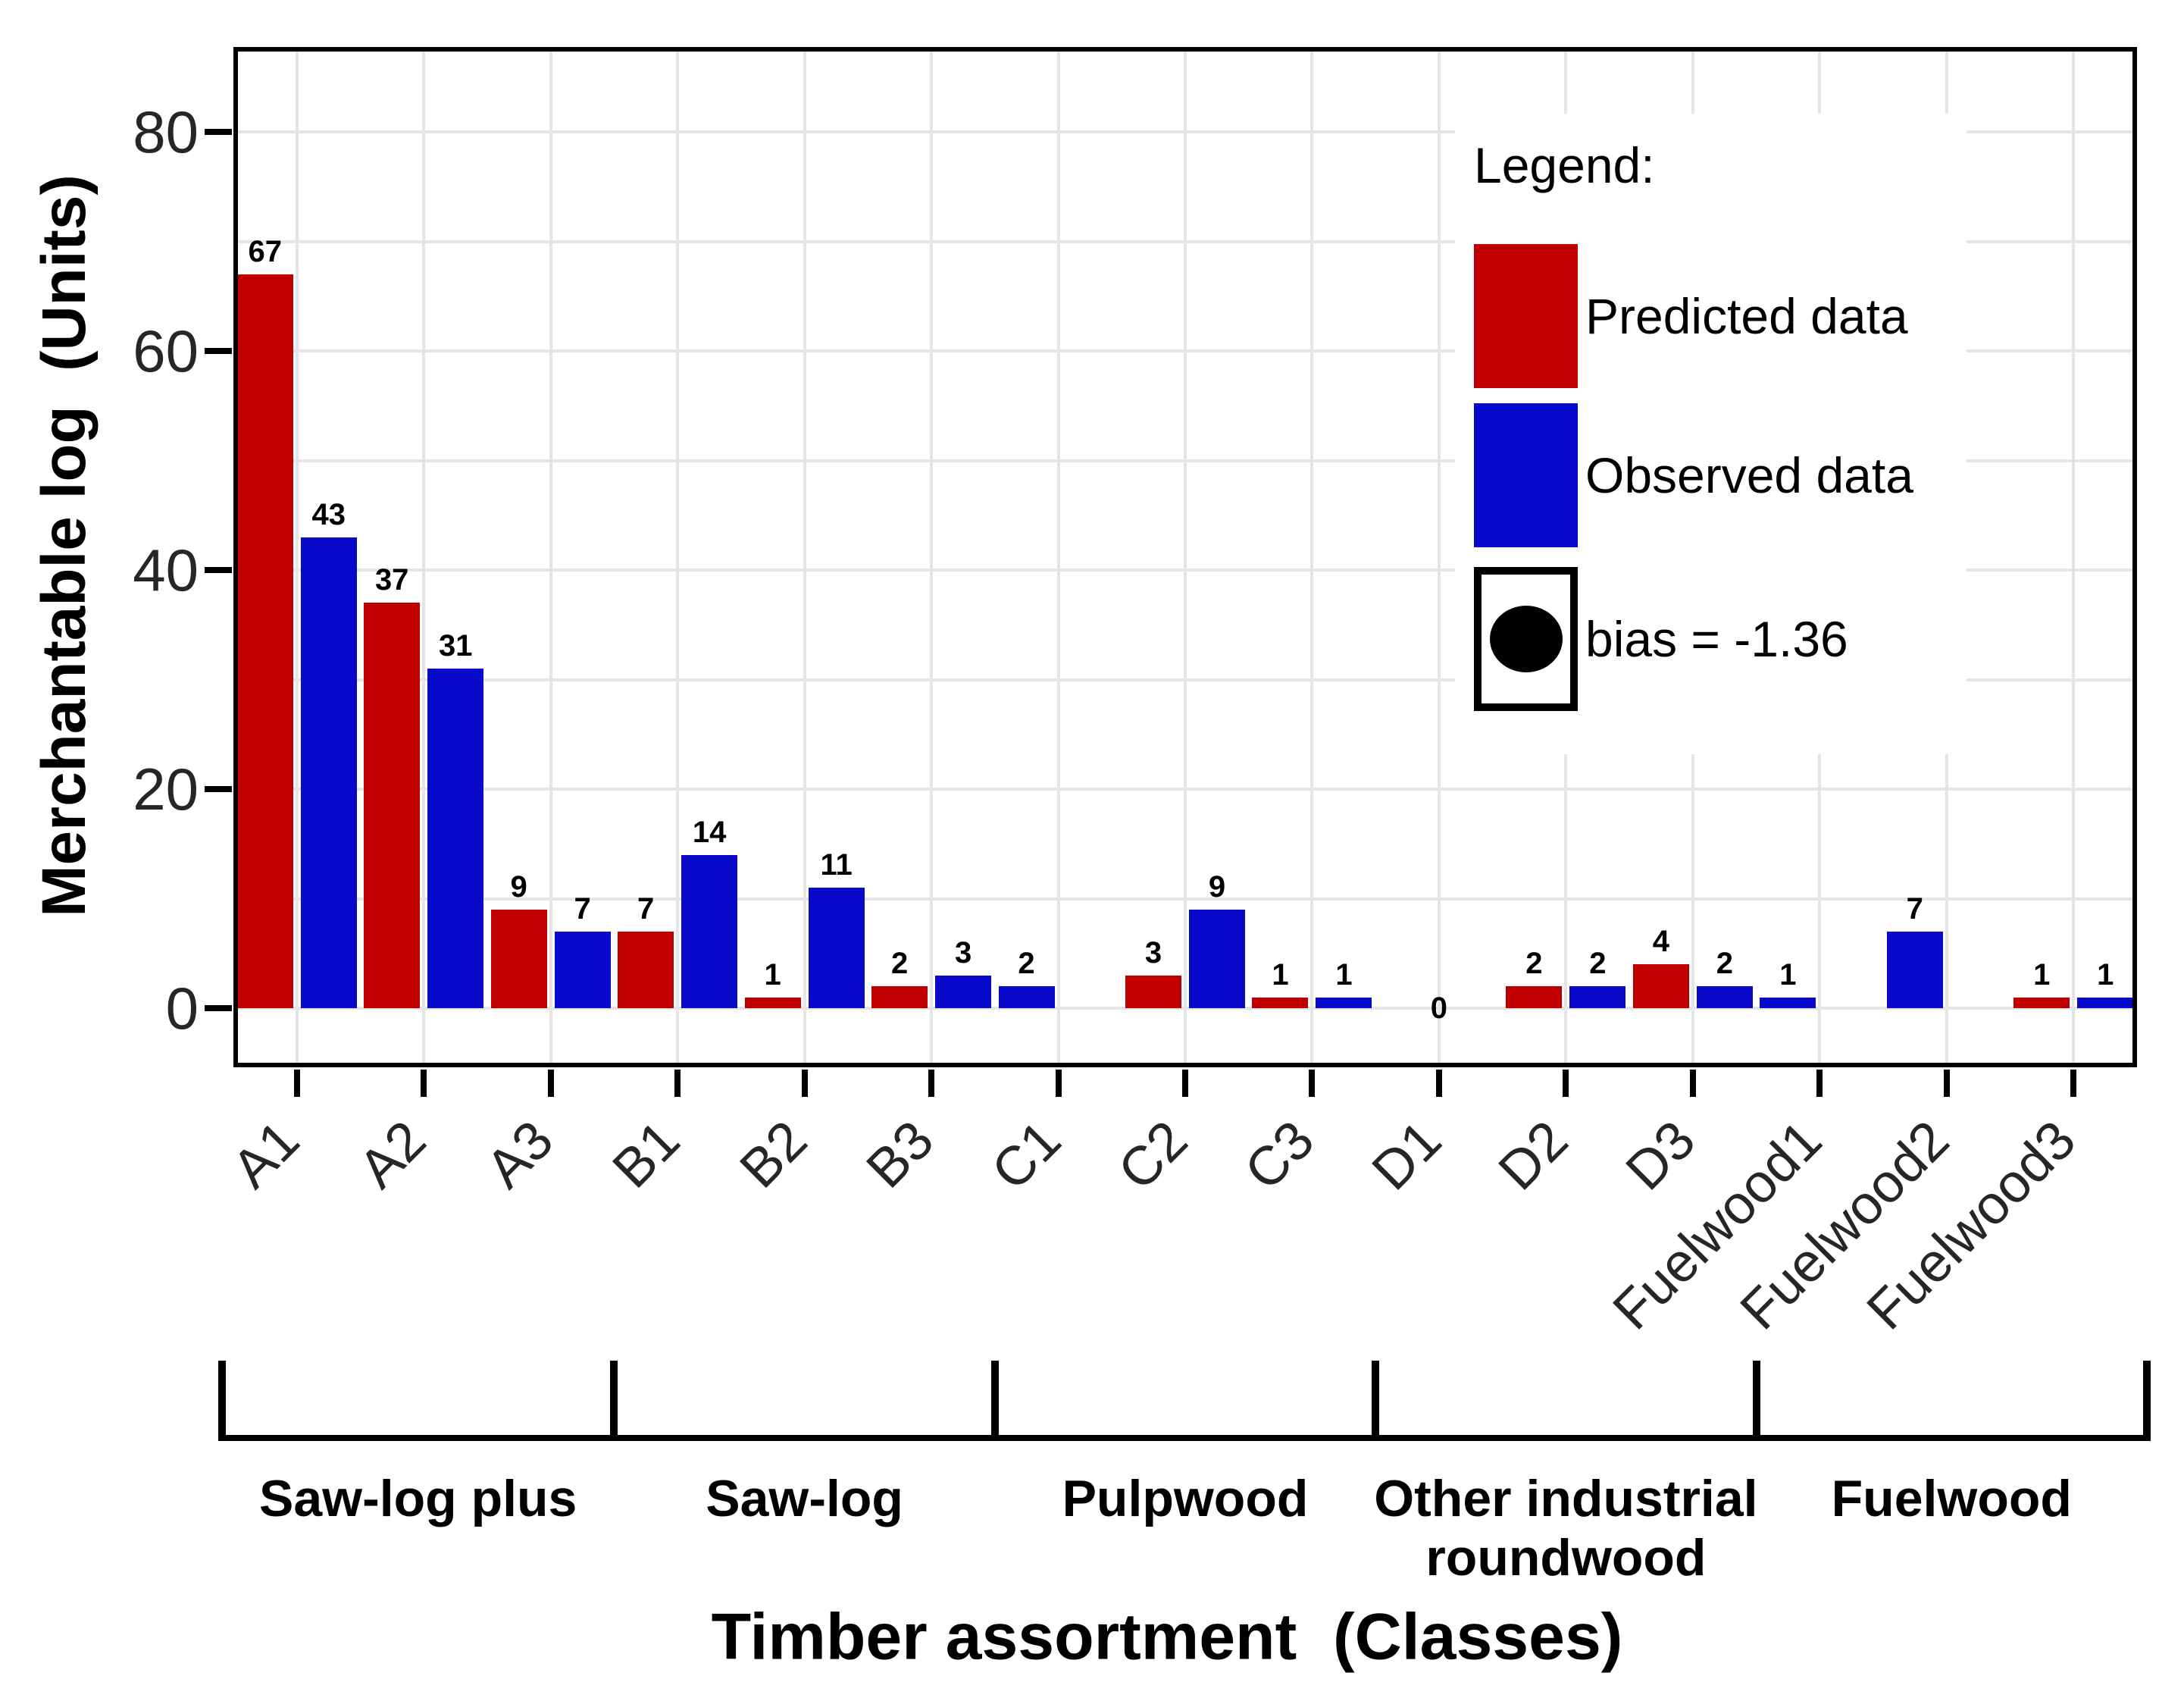 This screenshot has width=2184, height=1701. What do you see at coordinates (2074, 557) in the screenshot?
I see `v-gridline-Fuelwood3` at bounding box center [2074, 557].